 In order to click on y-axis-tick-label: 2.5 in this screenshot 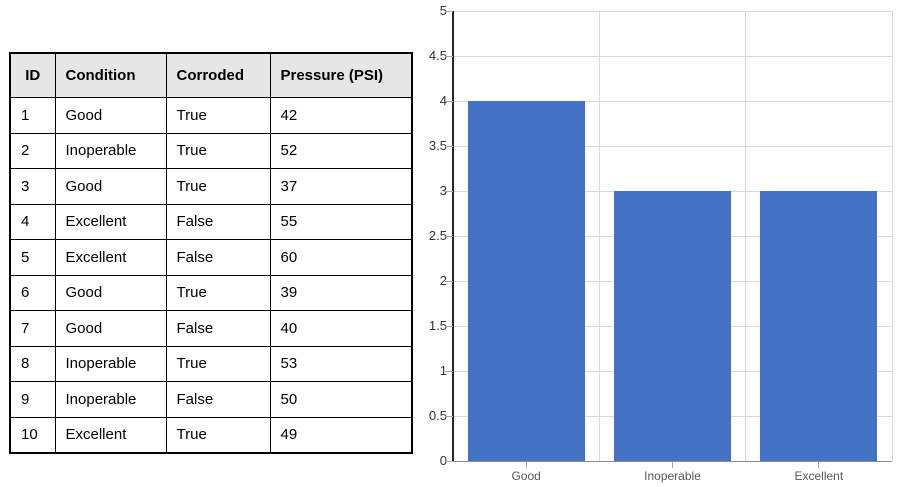, I will do `click(437, 235)`.